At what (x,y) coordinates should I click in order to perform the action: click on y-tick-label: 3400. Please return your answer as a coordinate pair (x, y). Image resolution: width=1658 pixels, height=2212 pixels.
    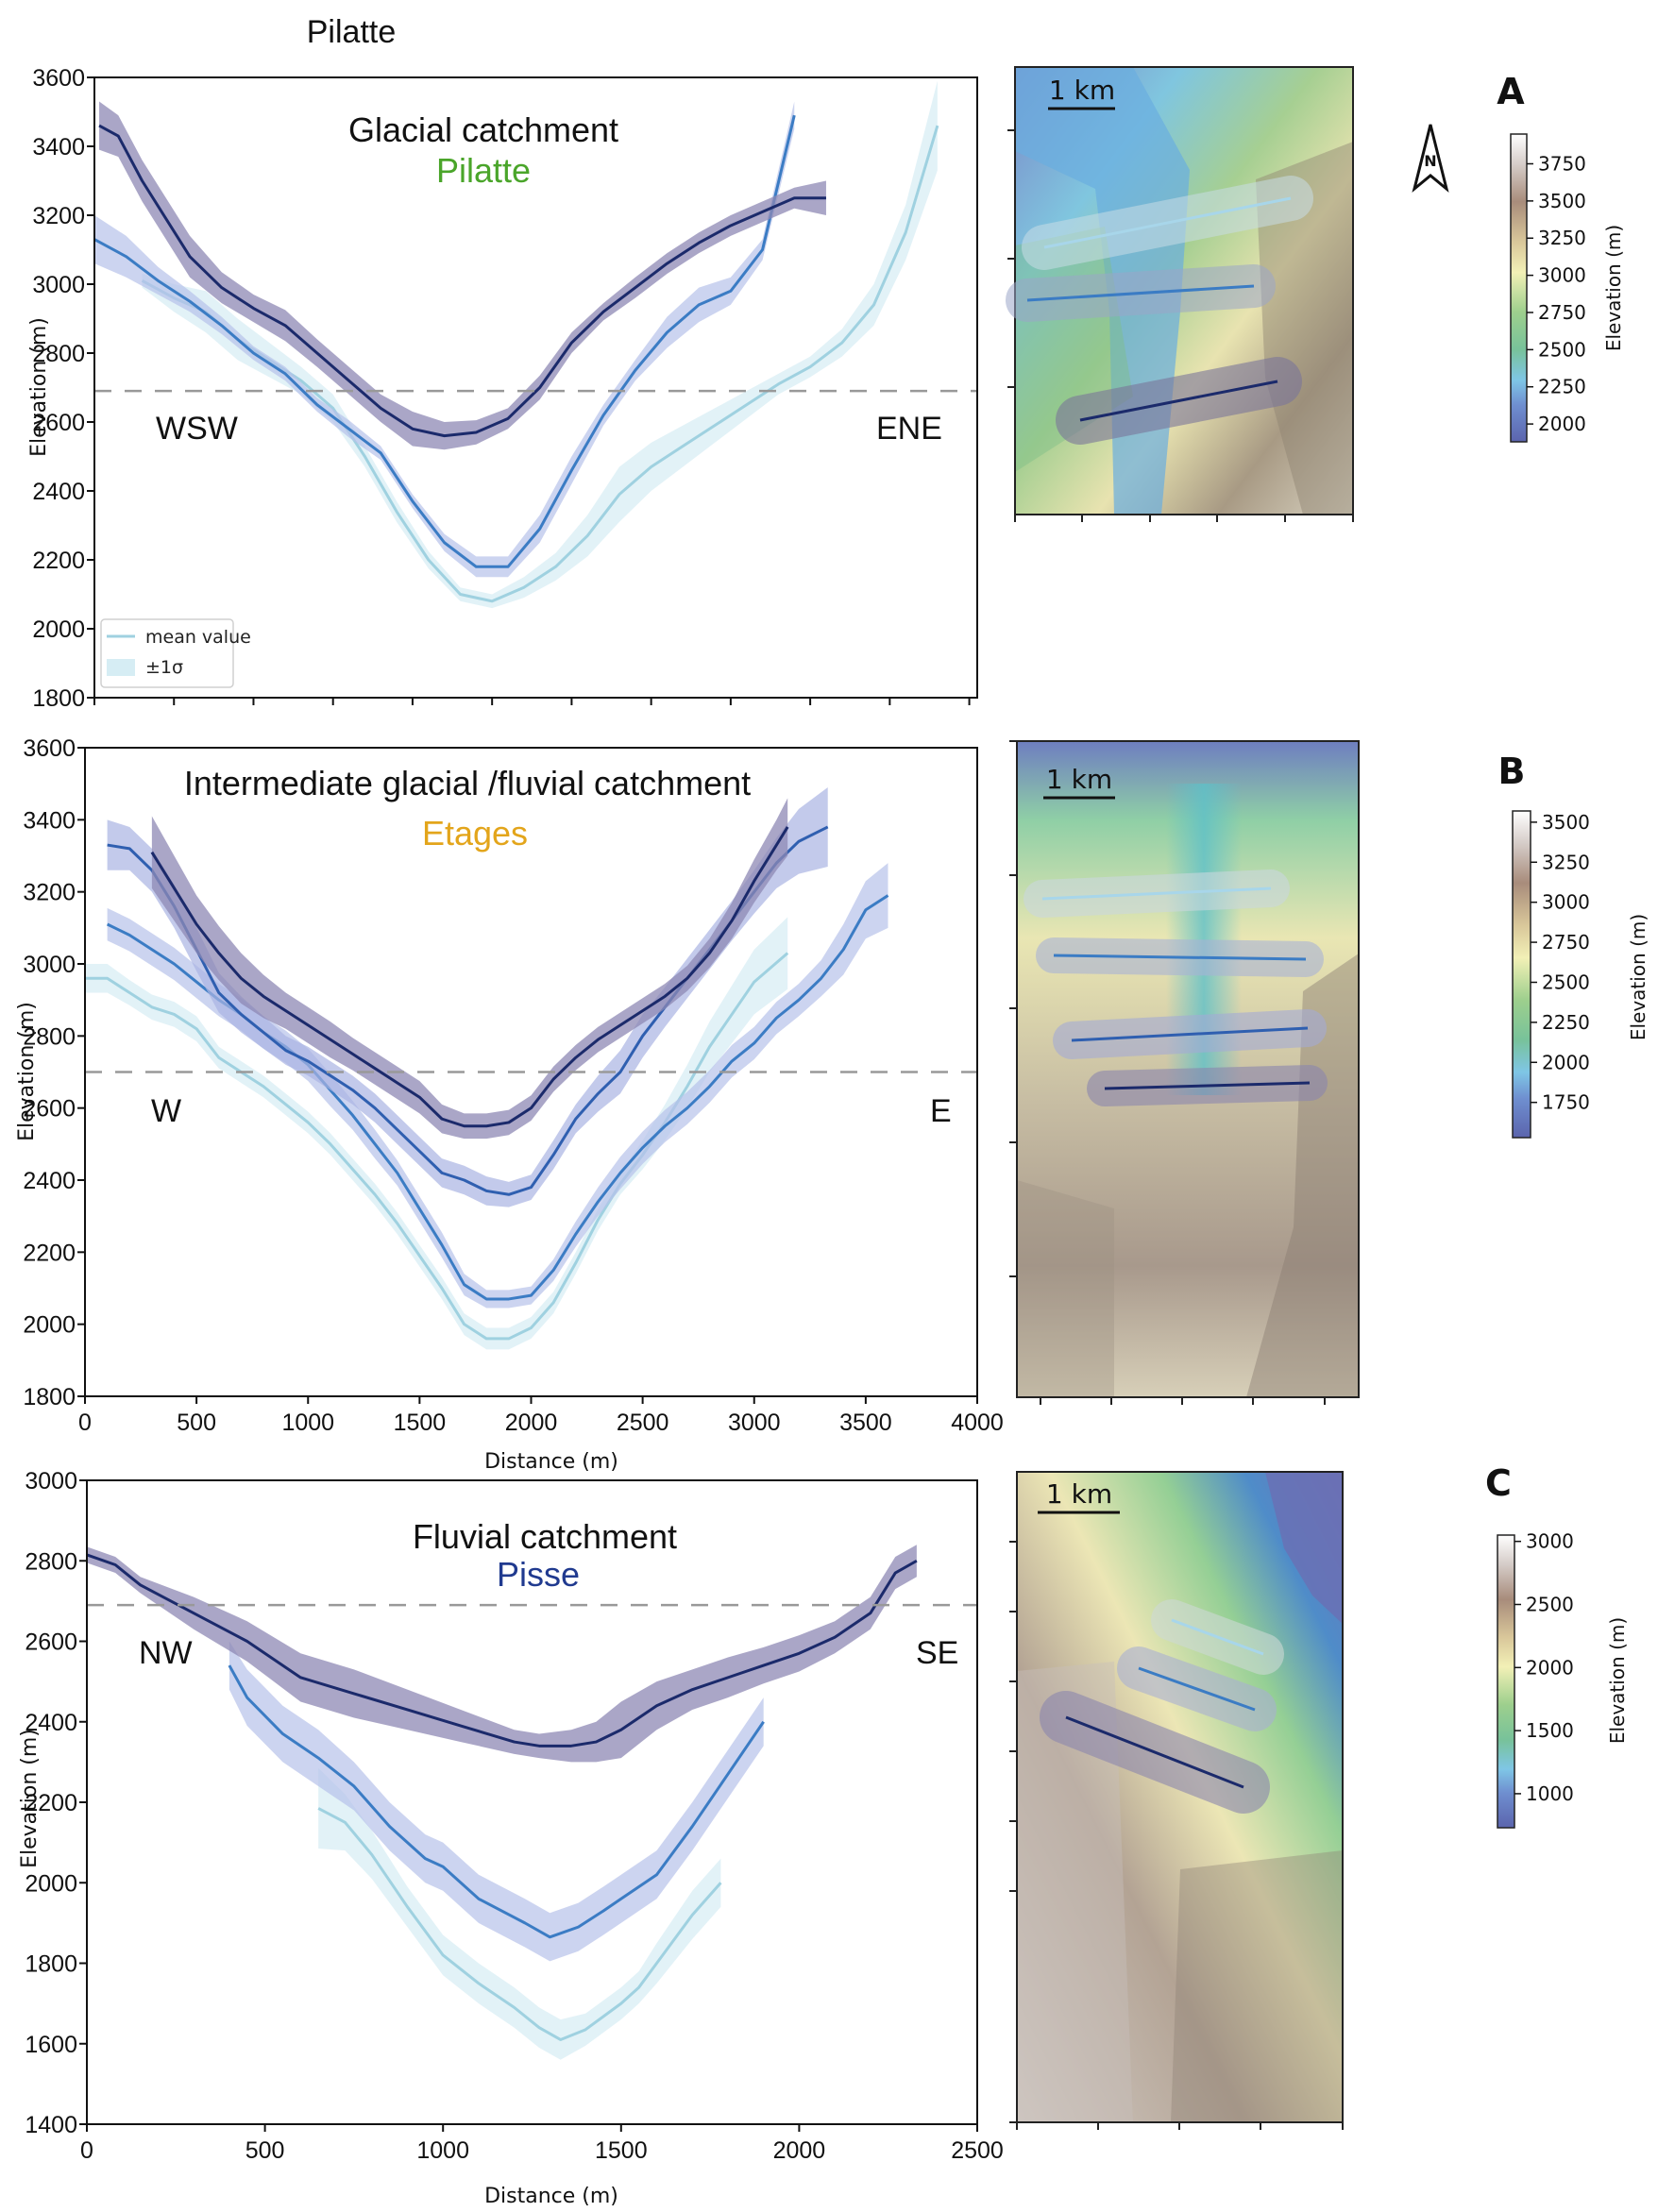
    Looking at the image, I should click on (59, 147).